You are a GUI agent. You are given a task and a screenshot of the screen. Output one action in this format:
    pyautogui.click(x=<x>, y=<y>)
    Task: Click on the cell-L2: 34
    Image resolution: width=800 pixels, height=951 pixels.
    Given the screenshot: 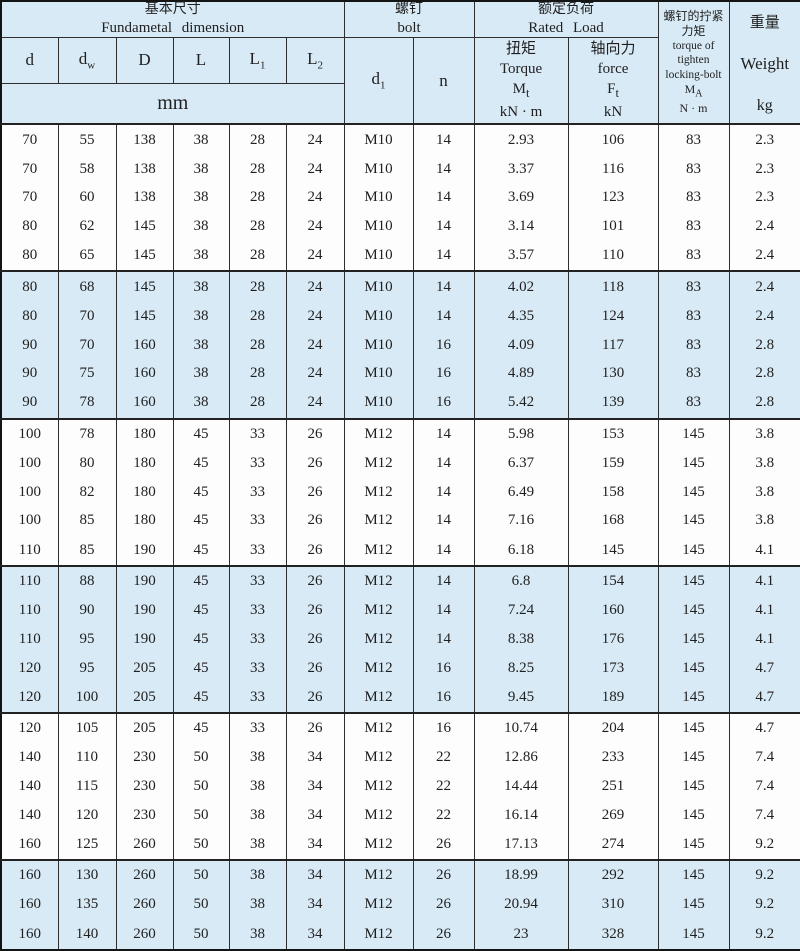 What is the action you would take?
    pyautogui.click(x=315, y=815)
    